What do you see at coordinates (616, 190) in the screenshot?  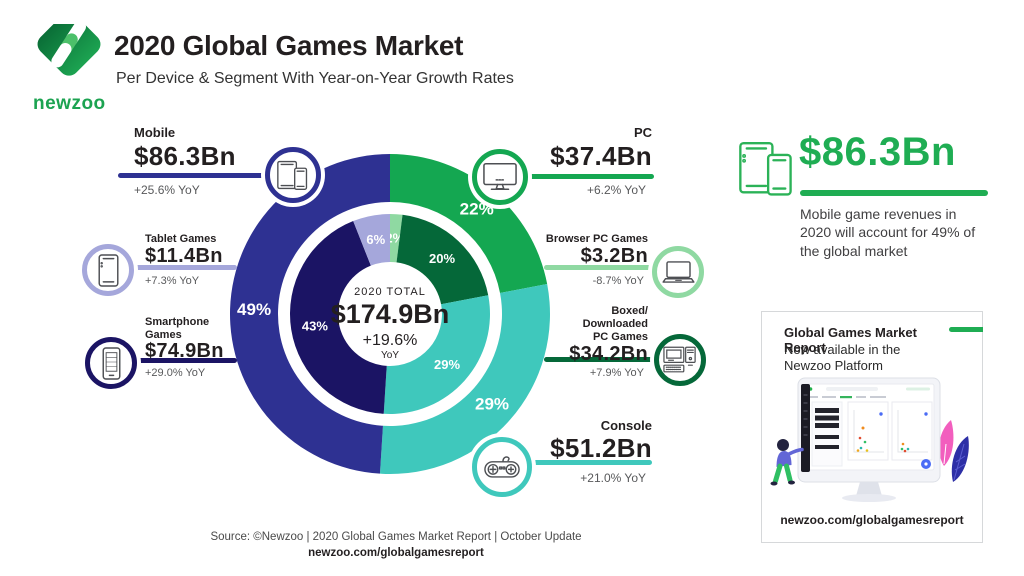 I see `pc-yoy: +6.2% YoY` at bounding box center [616, 190].